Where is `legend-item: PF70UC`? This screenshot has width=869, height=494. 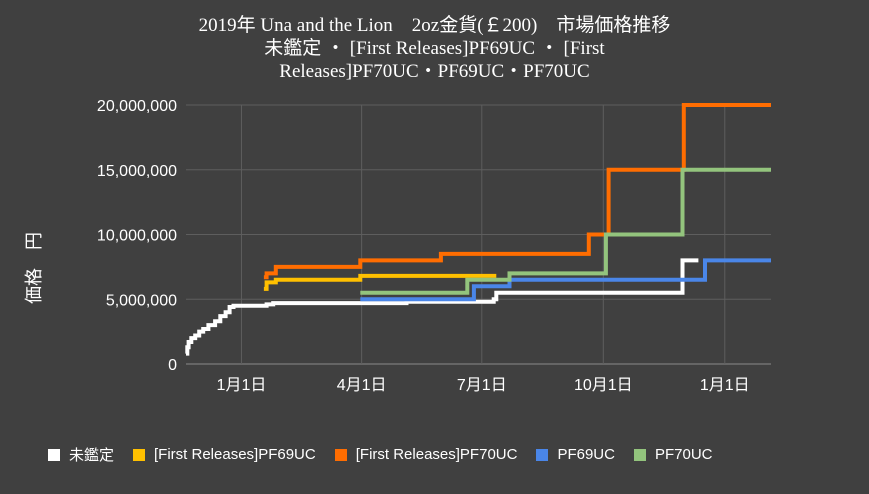 legend-item: PF70UC is located at coordinates (673, 454).